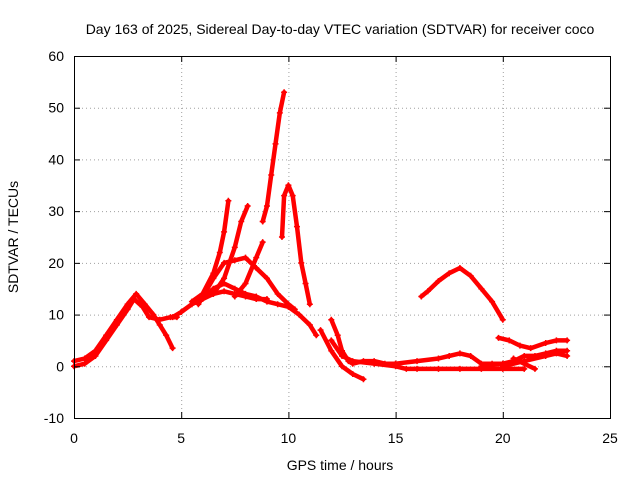 This screenshot has height=480, width=640. I want to click on y-axis-label: SDTVAR / TECUs, so click(13, 237).